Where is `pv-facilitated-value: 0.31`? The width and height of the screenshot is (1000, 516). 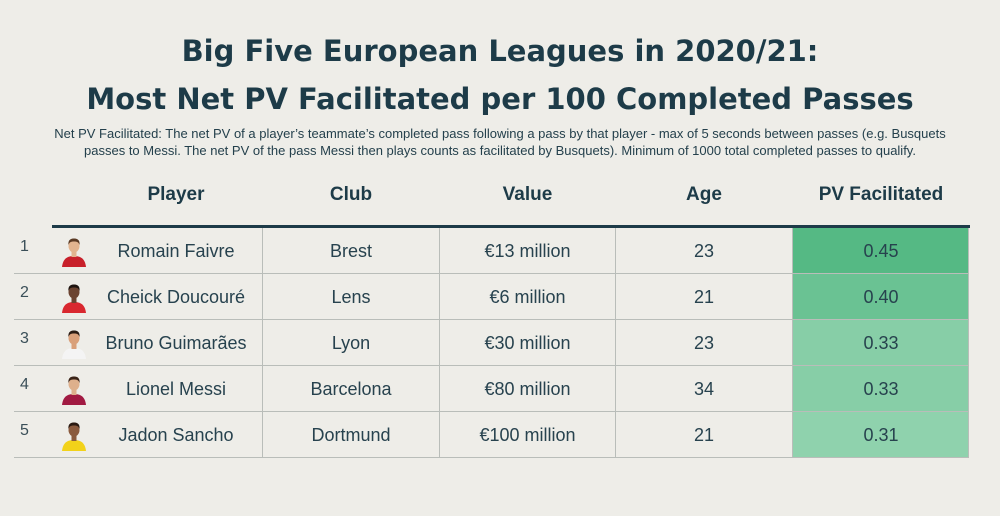
pv-facilitated-value: 0.31 is located at coordinates (881, 435).